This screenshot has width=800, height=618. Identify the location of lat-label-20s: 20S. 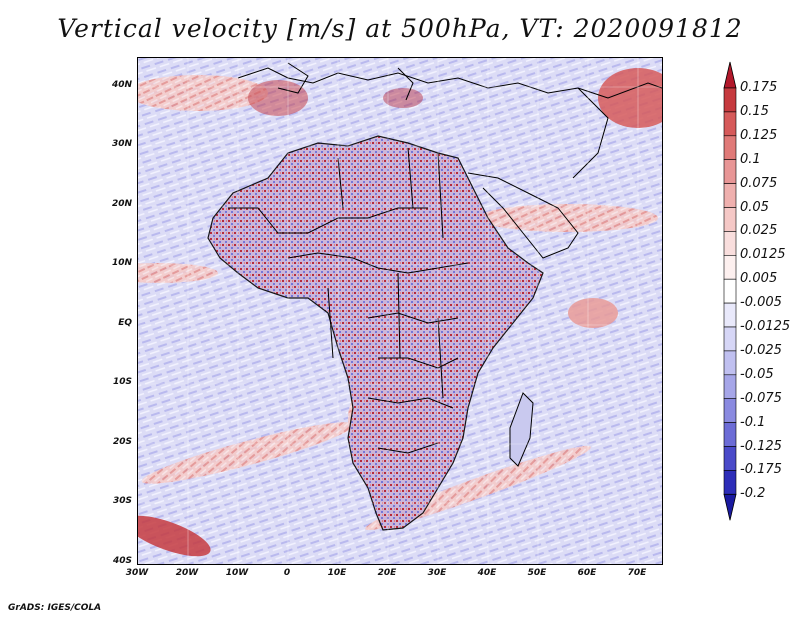
(122, 442).